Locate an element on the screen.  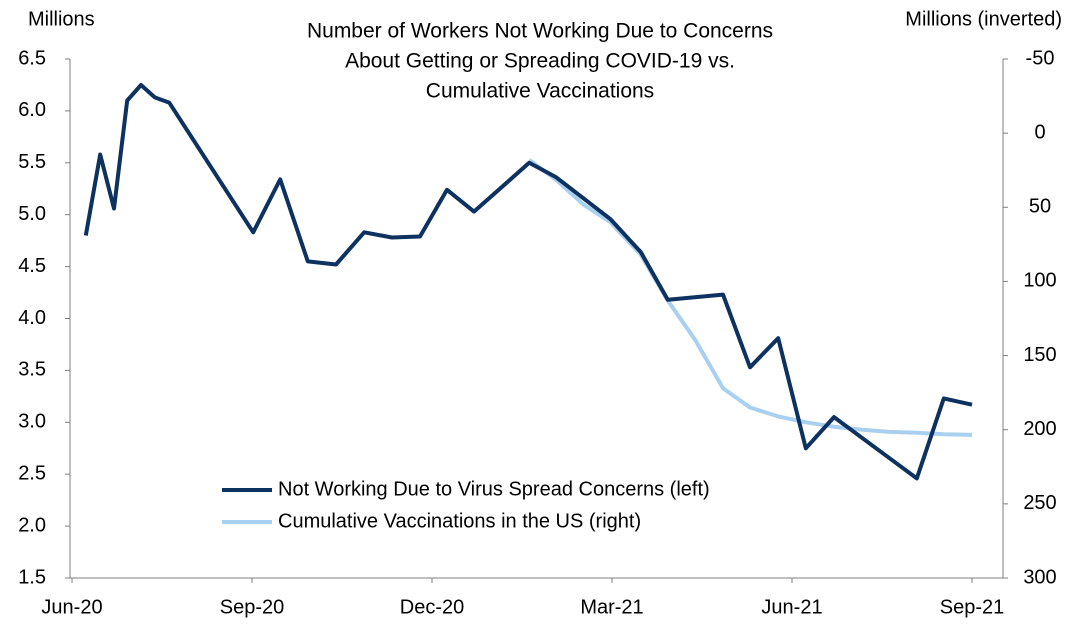
y-tick-label: 6.5 is located at coordinates (32, 58).